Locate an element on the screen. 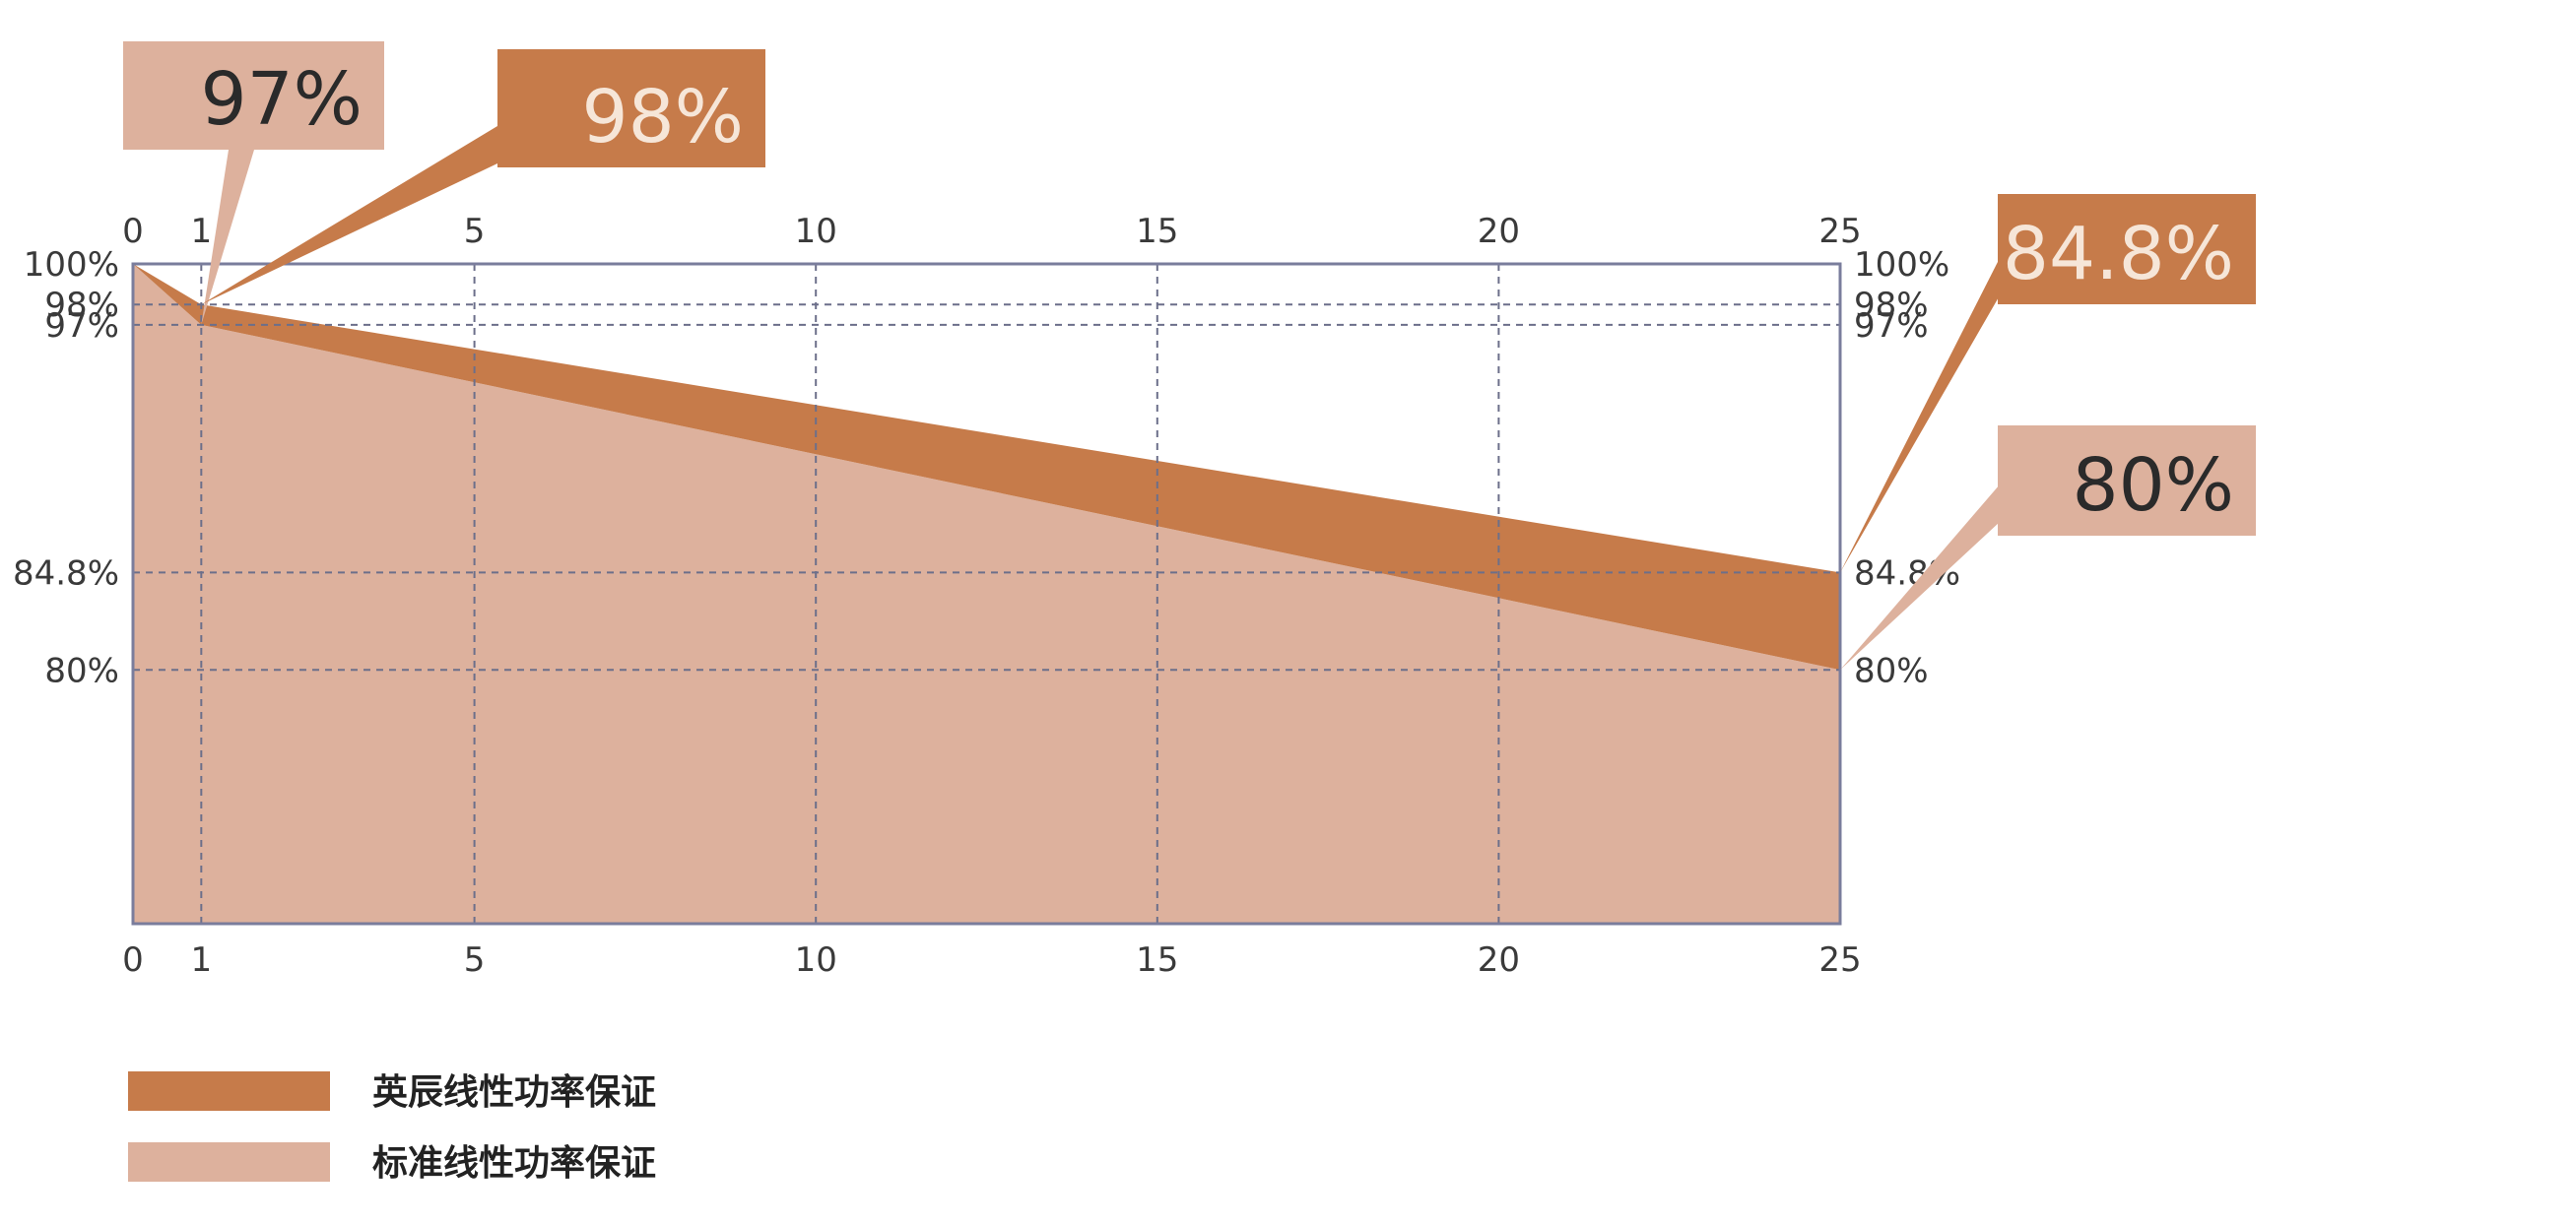 This screenshot has height=1226, width=2576. x-tick-bottom: 15 is located at coordinates (1157, 960).